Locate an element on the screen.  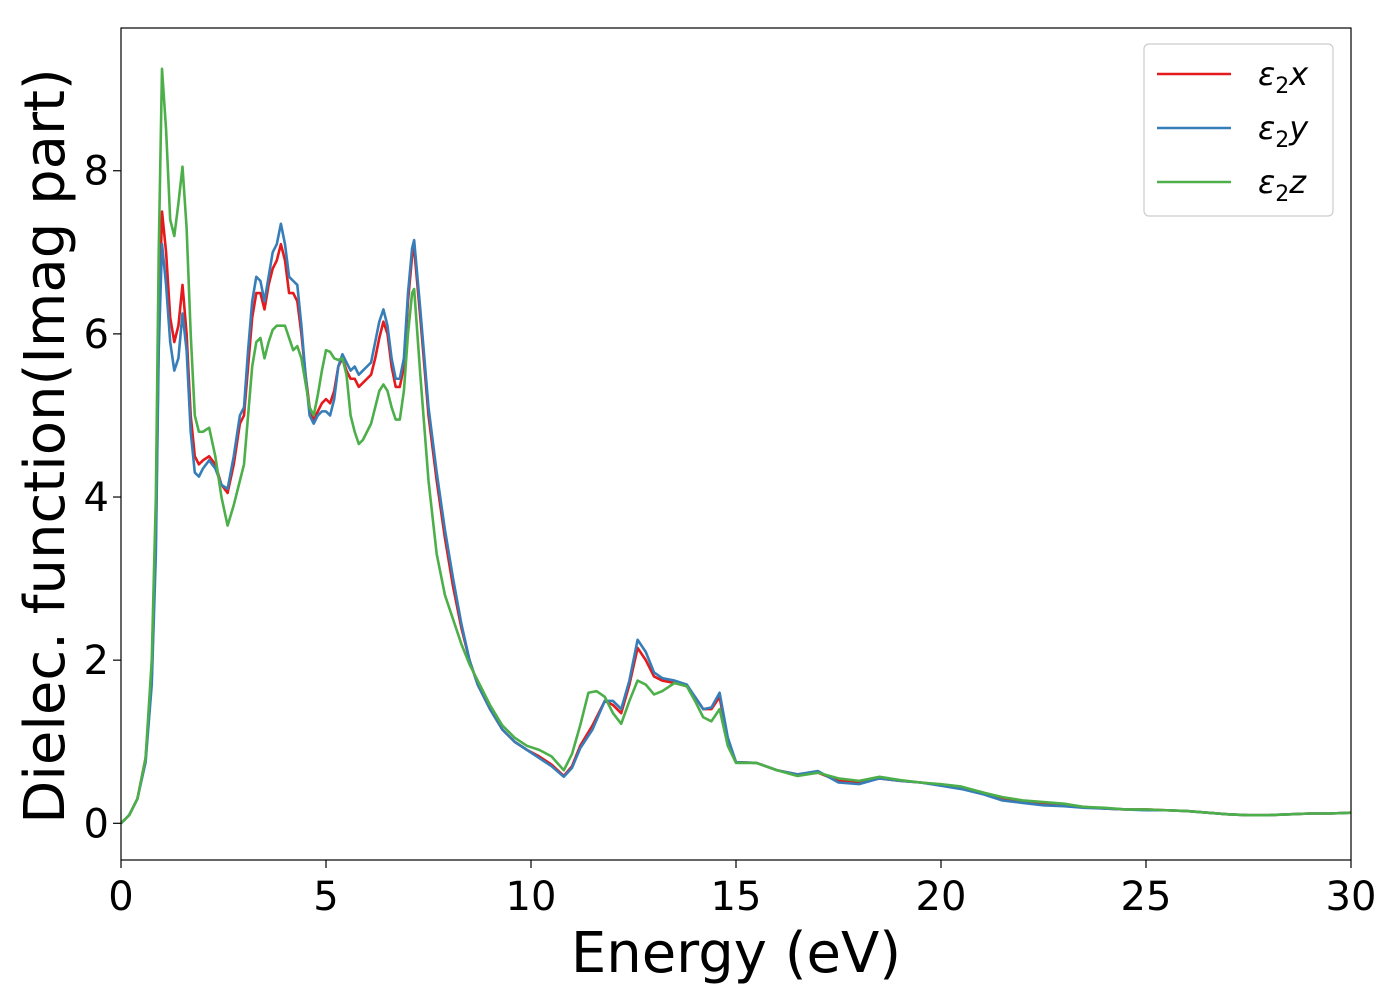
y-axis-title: Dielec. function(Imag part) is located at coordinates (45, 446).